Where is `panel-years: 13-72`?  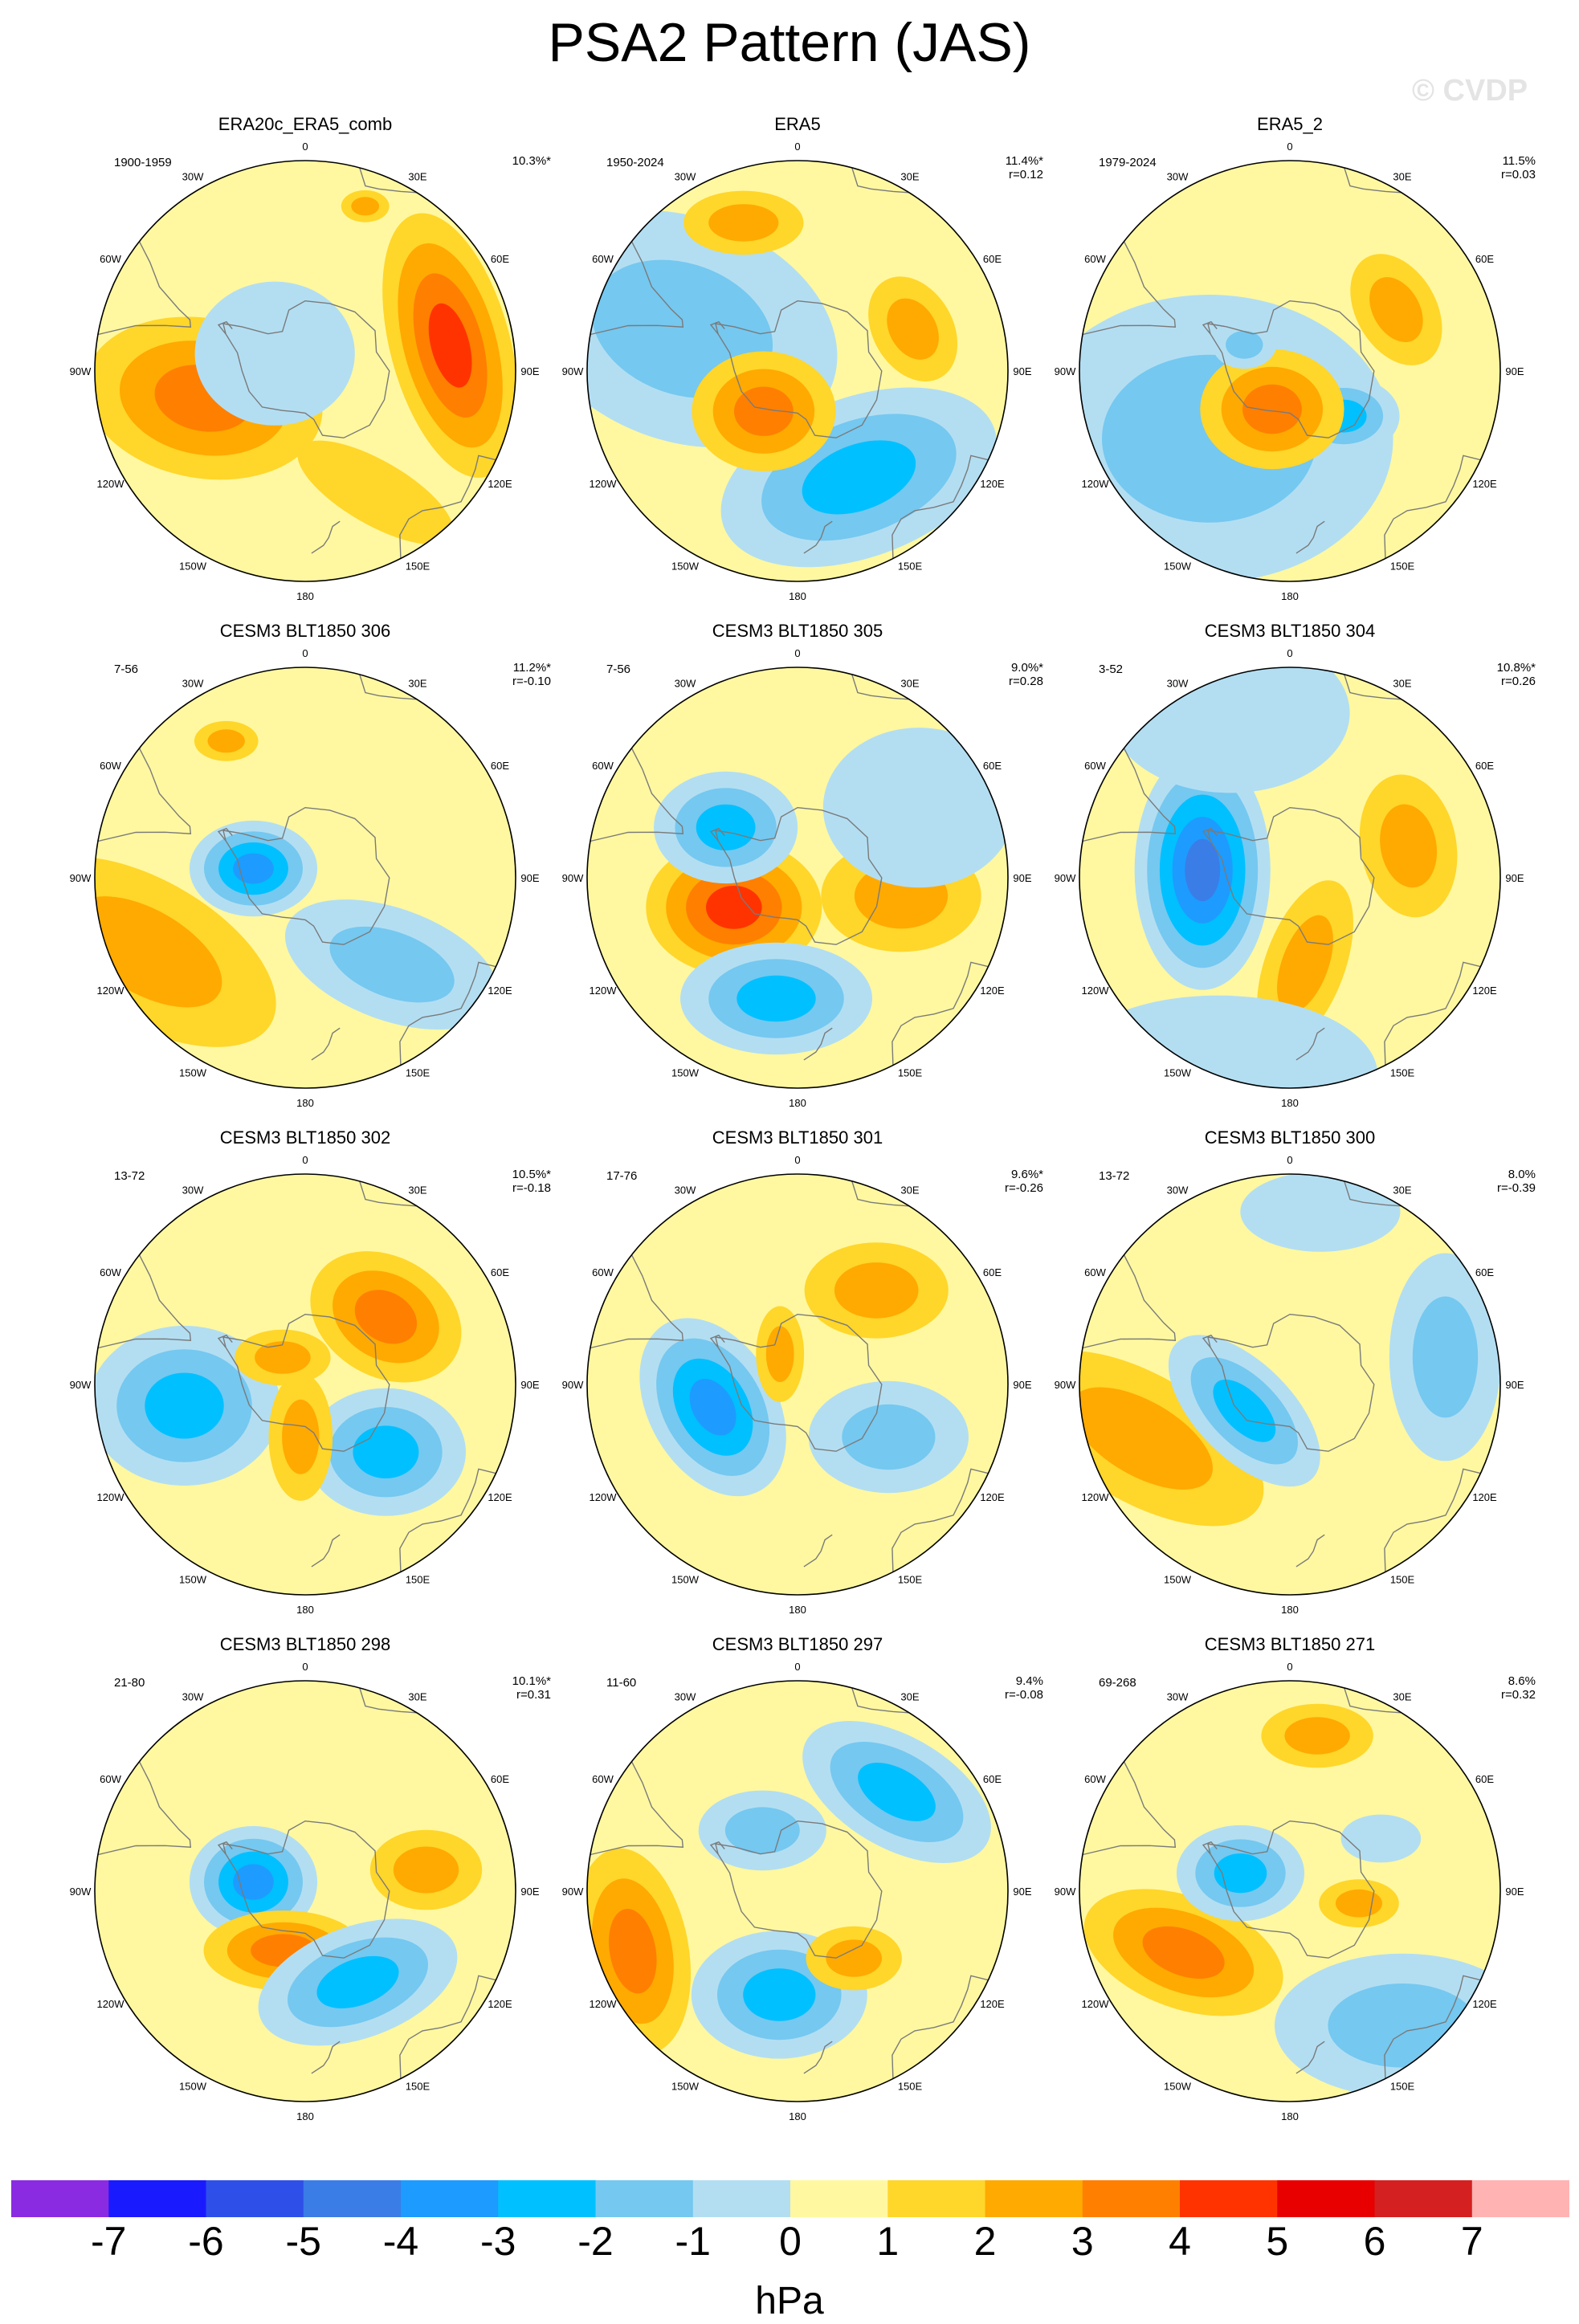
panel-years: 13-72 is located at coordinates (129, 1176).